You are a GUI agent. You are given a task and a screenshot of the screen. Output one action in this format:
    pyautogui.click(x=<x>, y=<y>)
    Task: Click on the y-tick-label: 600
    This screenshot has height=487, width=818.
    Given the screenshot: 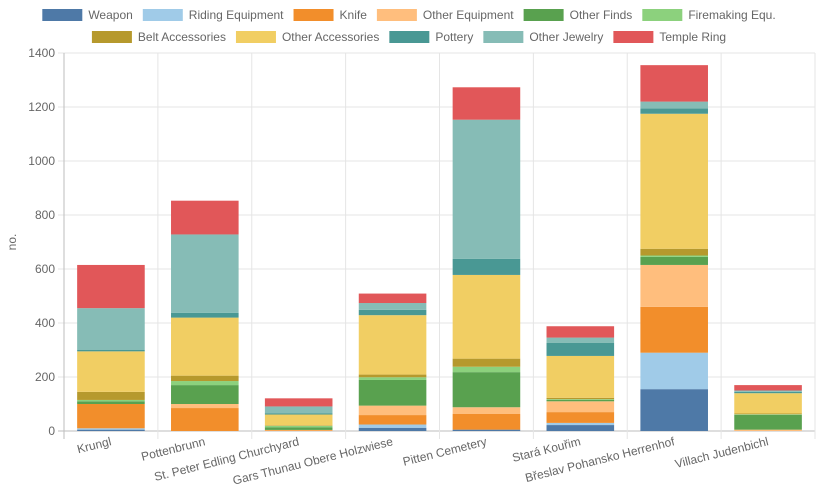 What is the action you would take?
    pyautogui.click(x=45, y=269)
    